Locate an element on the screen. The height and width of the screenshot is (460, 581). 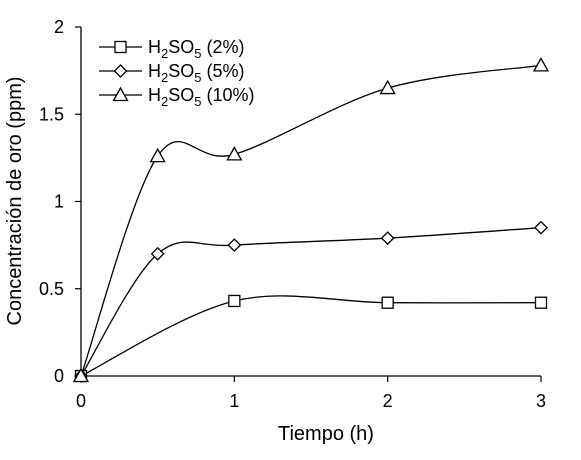
x-tick-label: 1 is located at coordinates (234, 401).